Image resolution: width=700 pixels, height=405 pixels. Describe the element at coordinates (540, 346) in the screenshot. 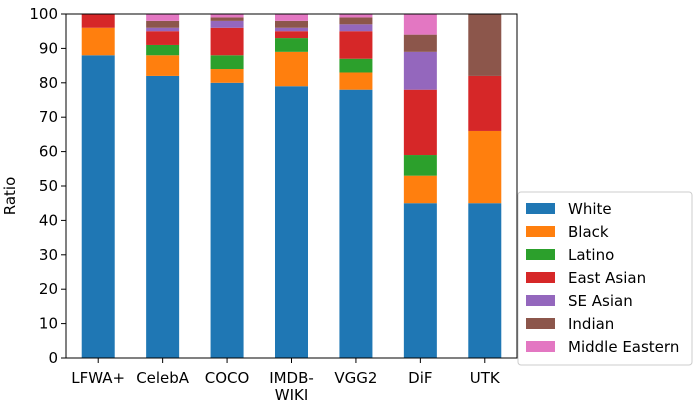

I see `legend-swatch-middle-eastern` at that location.